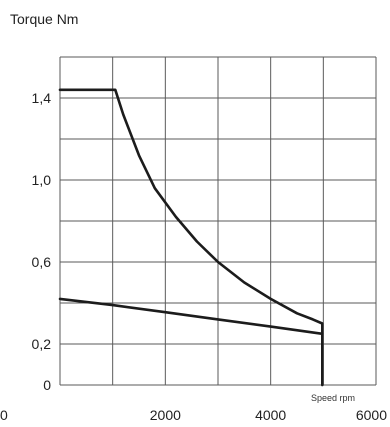  What do you see at coordinates (44, 19) in the screenshot?
I see `y-axis-label: Torque Nm` at bounding box center [44, 19].